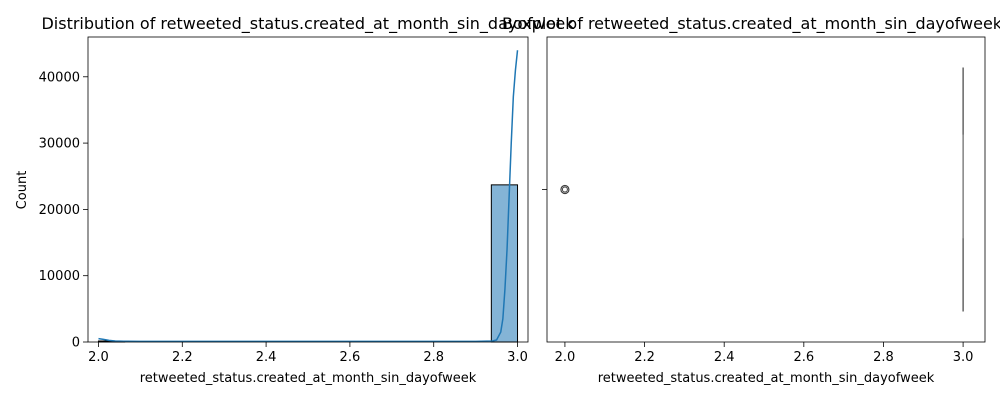 Image resolution: width=1000 pixels, height=400 pixels. I want to click on histogram-x-tick-label: 2.0, so click(98, 357).